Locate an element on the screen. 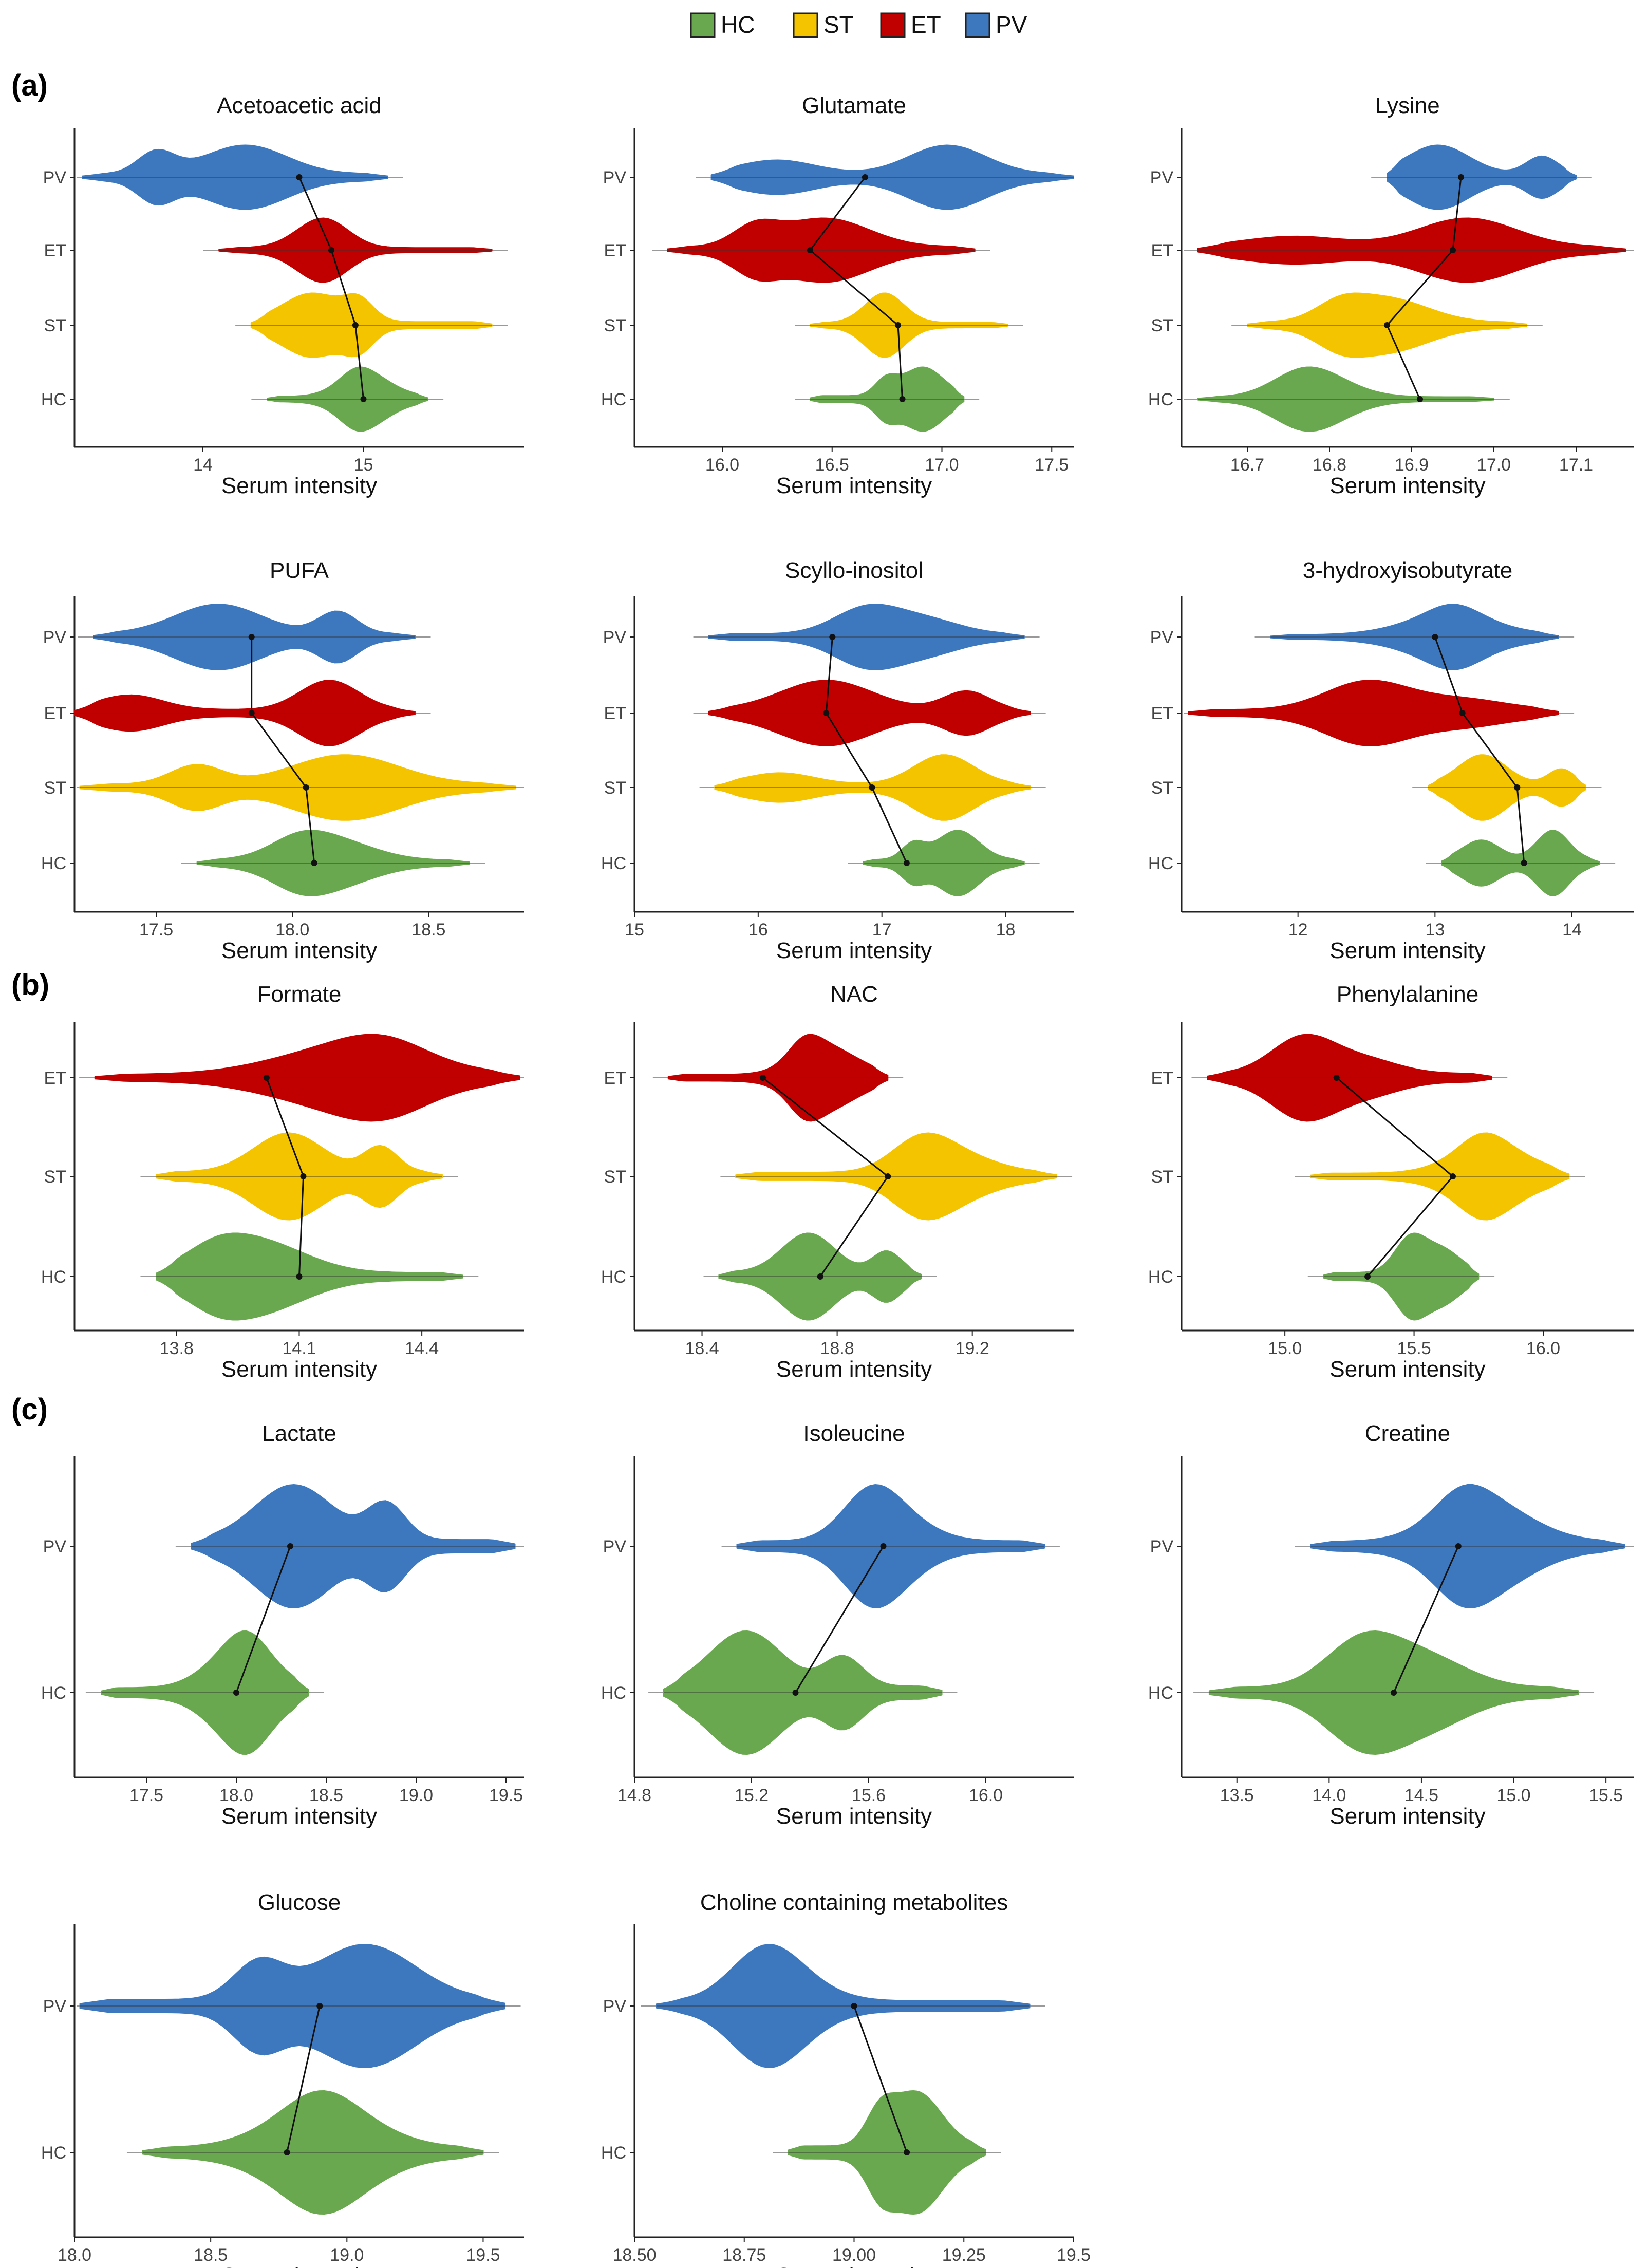 This screenshot has width=1648, height=2268. panel-pufa: PUFA 17.5 18.0 18.5 Serum intensity HC ST ET PV is located at coordinates (282, 760).